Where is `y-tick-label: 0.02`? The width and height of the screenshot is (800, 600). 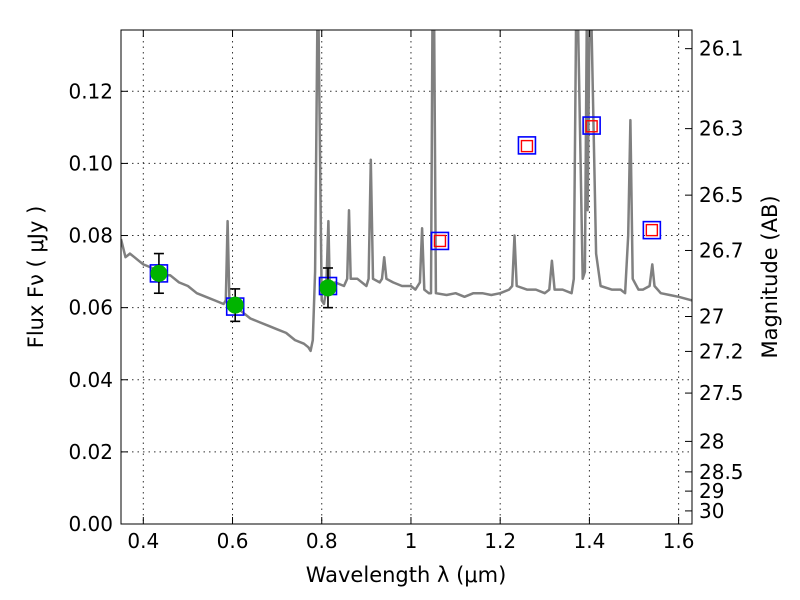
y-tick-label: 0.02 is located at coordinates (90, 452).